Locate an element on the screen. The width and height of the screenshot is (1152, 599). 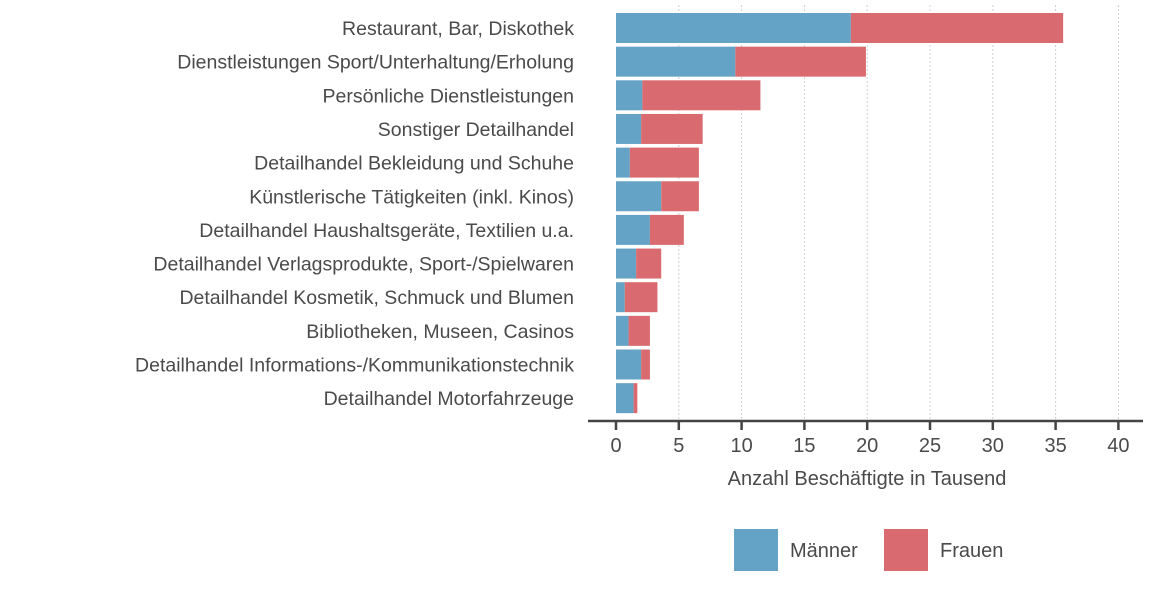
category-label: Detailhandel Motorfahrzeuge is located at coordinates (449, 399).